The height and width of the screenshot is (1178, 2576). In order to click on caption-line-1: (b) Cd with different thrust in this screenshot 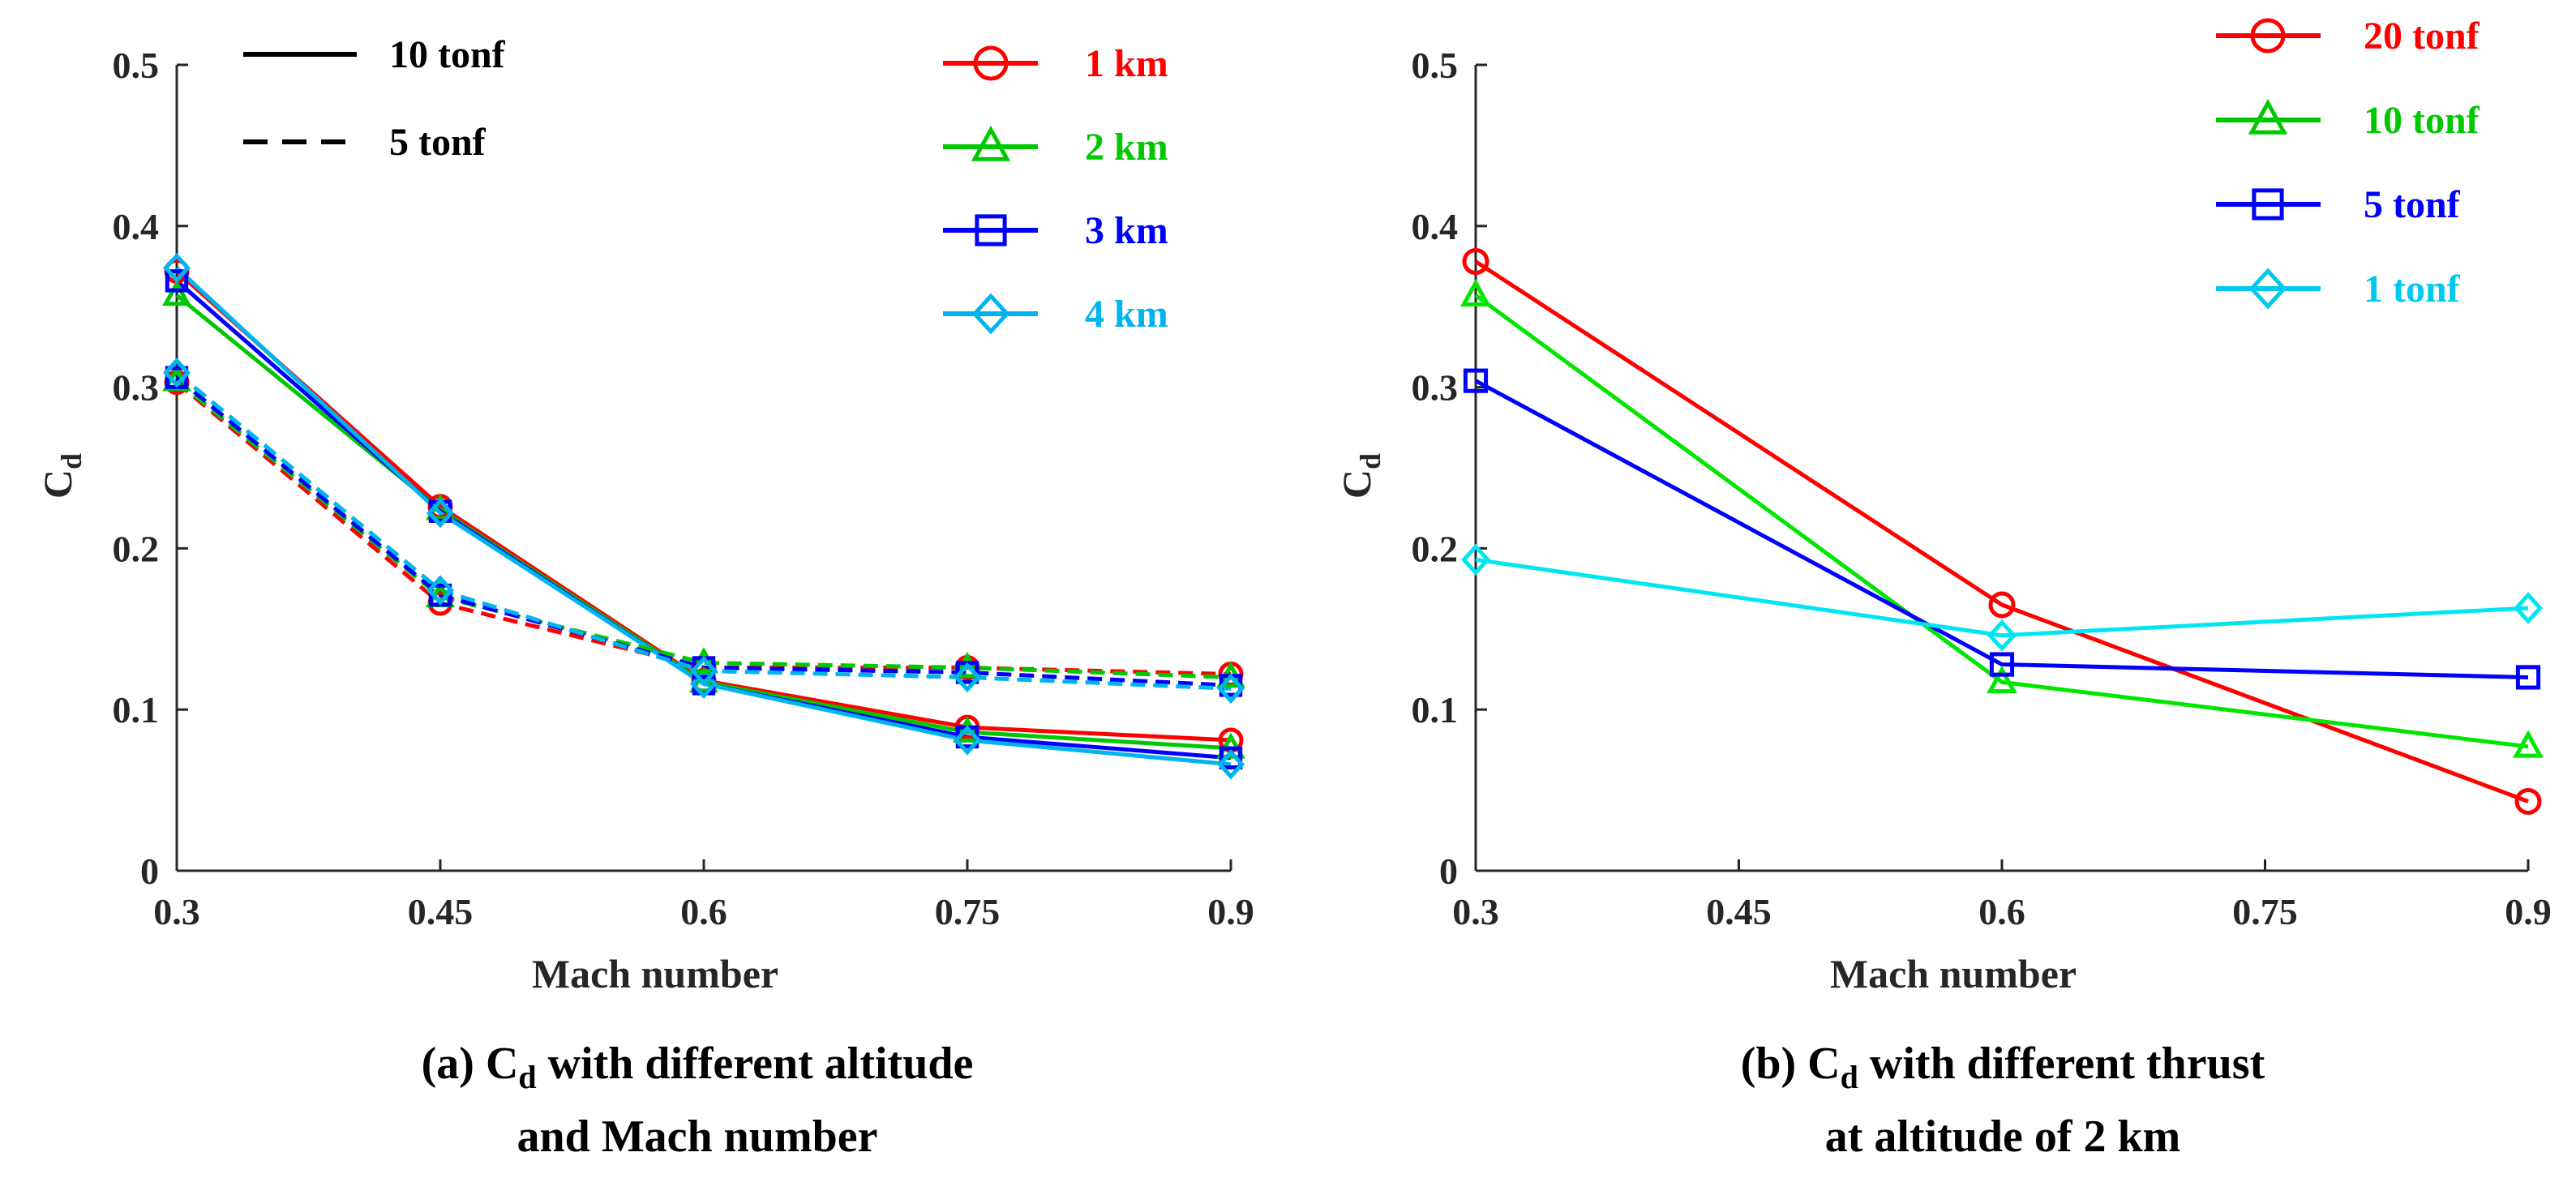, I will do `click(2003, 1067)`.